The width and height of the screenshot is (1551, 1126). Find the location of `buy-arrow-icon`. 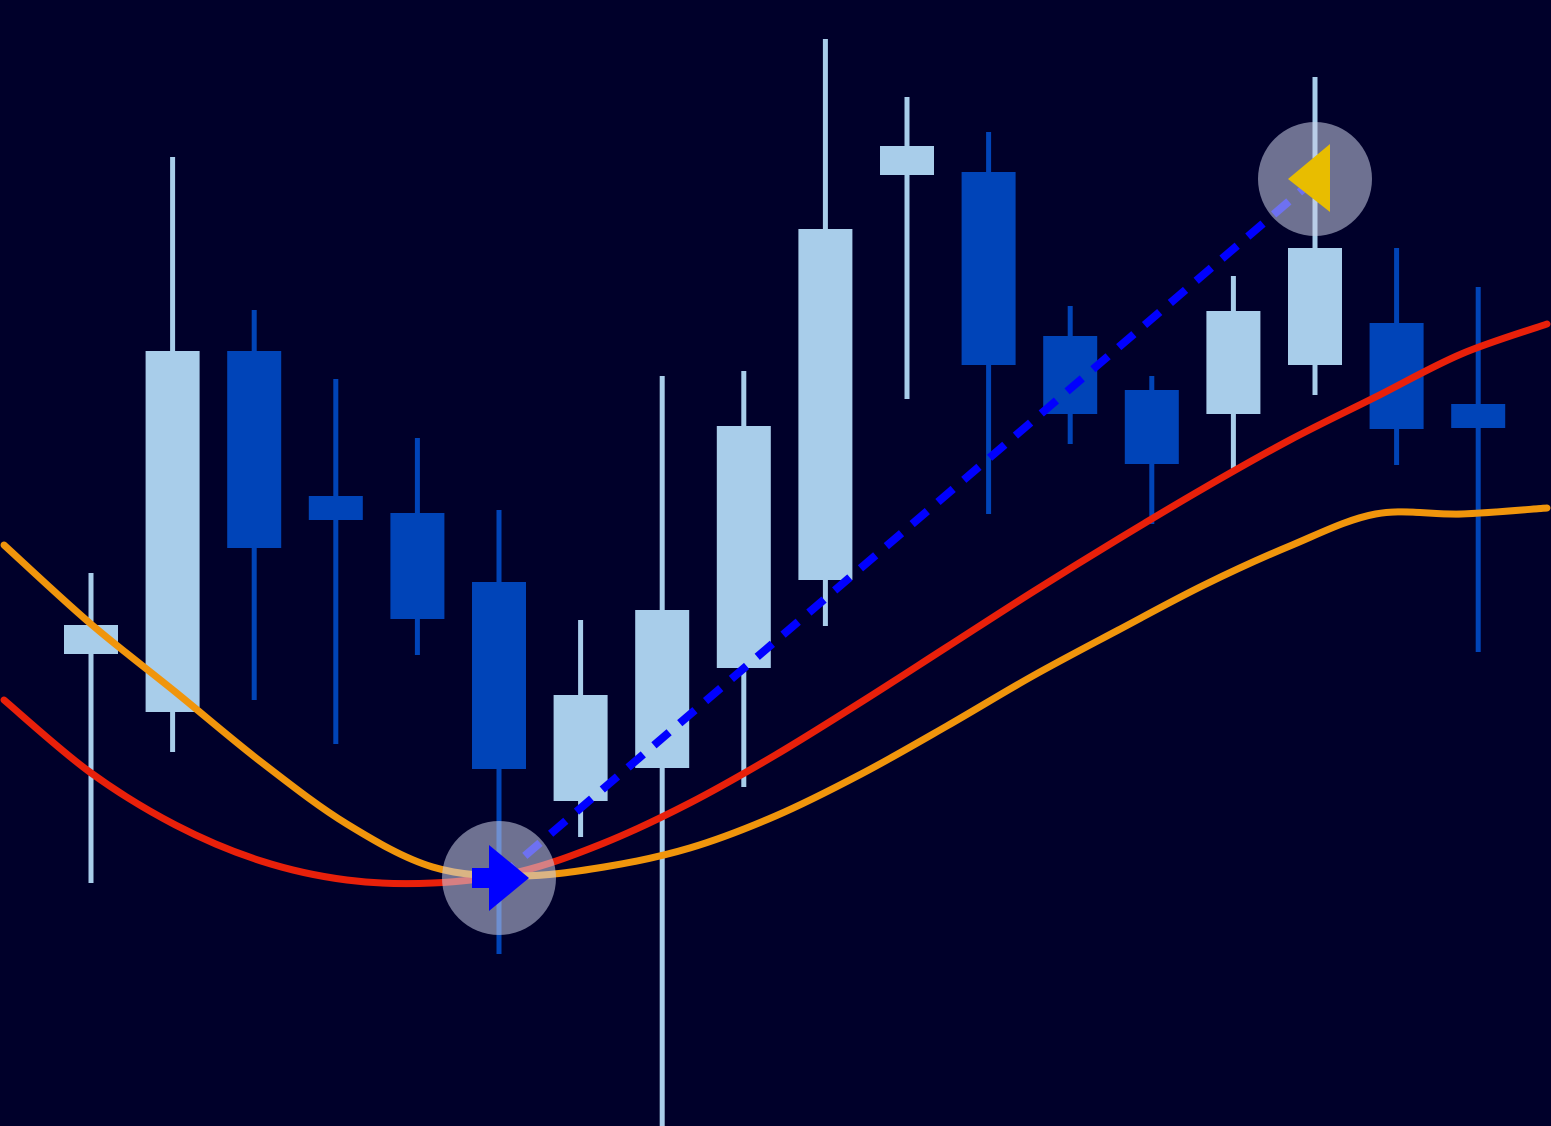

buy-arrow-icon is located at coordinates (500, 878).